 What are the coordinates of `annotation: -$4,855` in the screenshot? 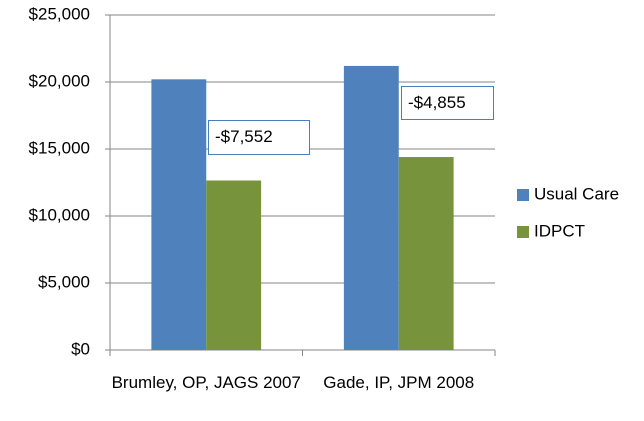 It's located at (447, 103).